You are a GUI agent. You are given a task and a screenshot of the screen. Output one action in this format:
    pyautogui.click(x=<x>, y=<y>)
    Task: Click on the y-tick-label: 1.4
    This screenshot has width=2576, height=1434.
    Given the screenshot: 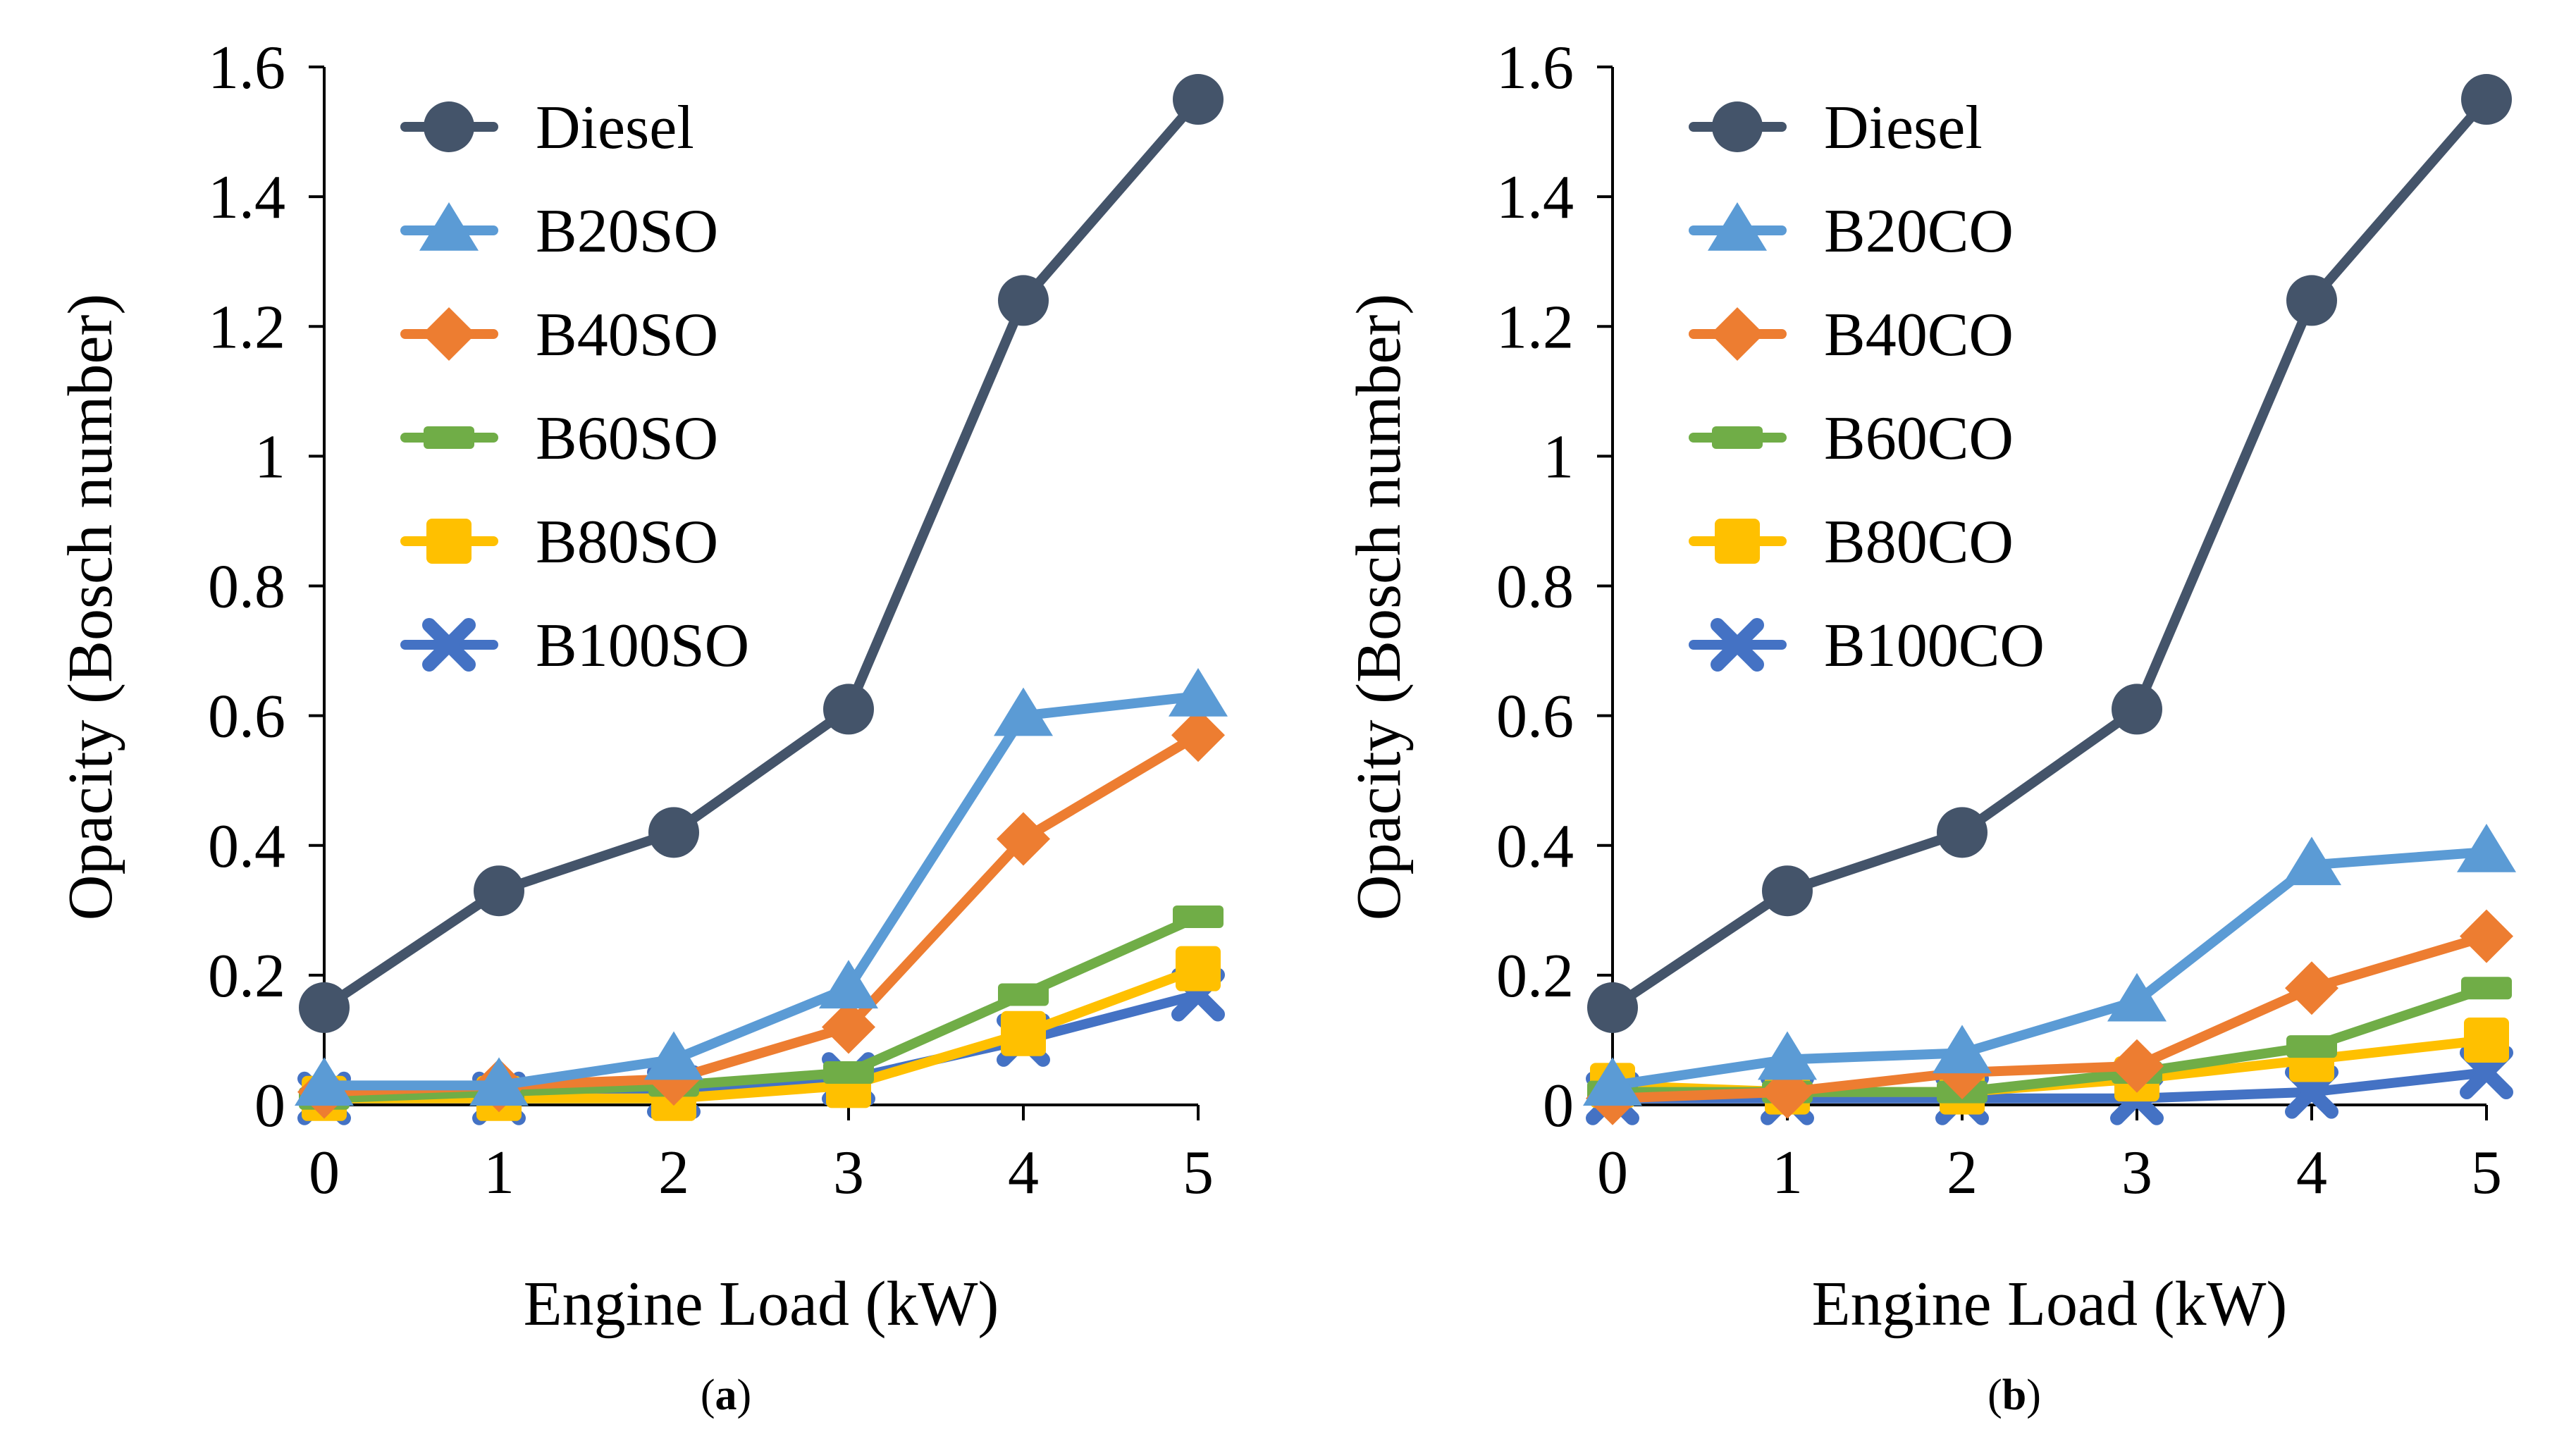 What is the action you would take?
    pyautogui.click(x=247, y=197)
    